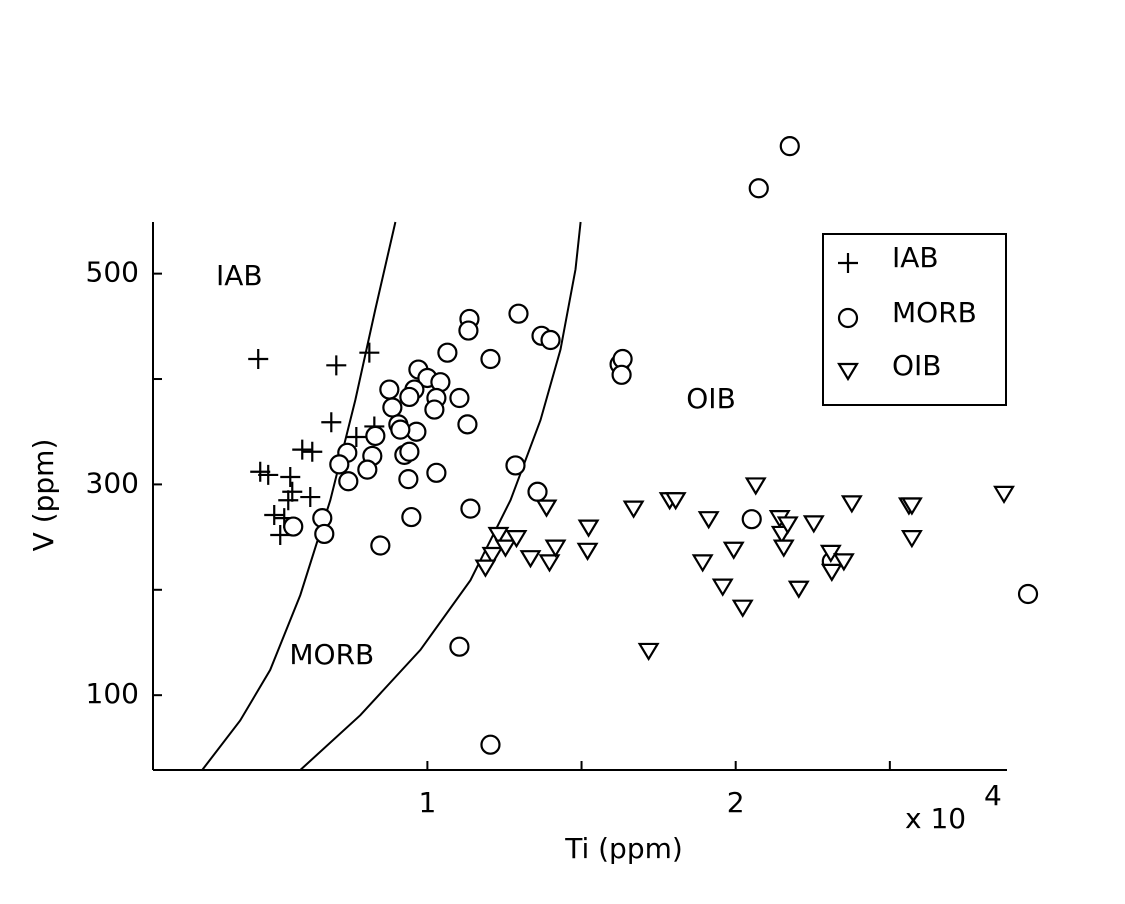 Image resolution: width=1125 pixels, height=904 pixels. What do you see at coordinates (934, 312) in the screenshot?
I see `legend-label: MORB` at bounding box center [934, 312].